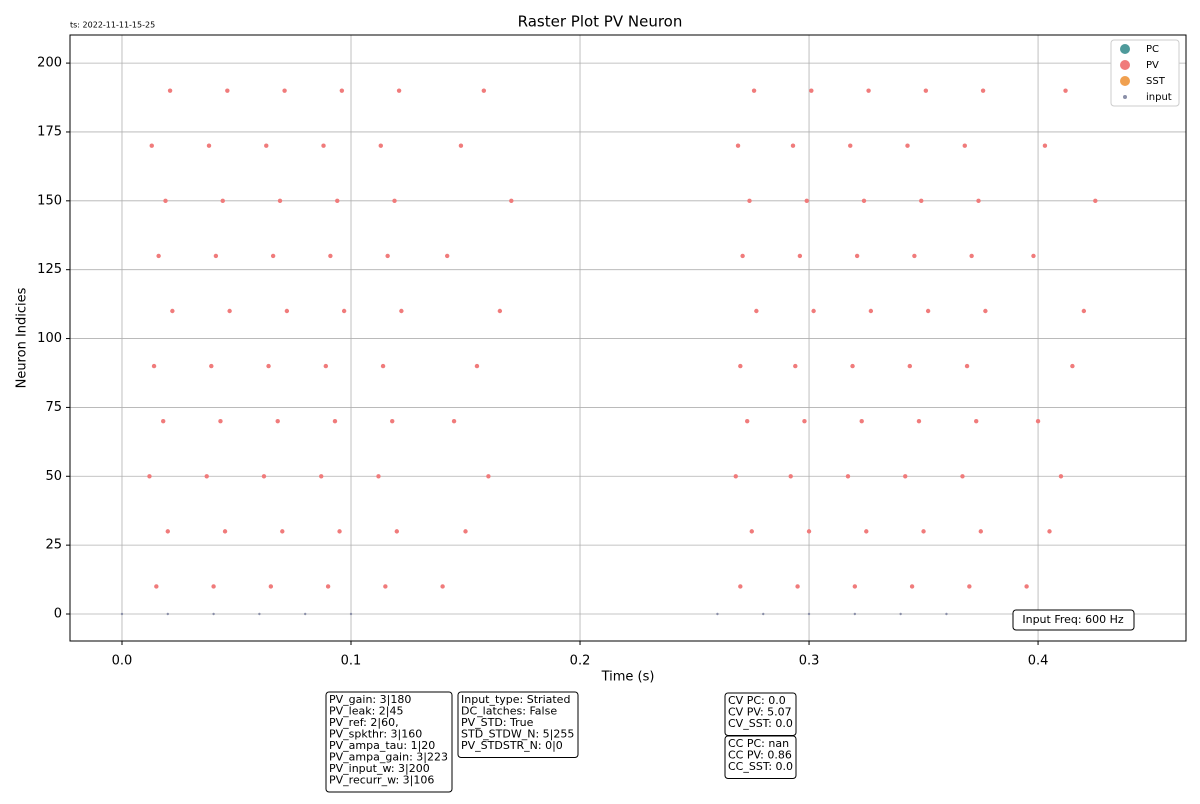 The width and height of the screenshot is (1200, 804). Describe the element at coordinates (1038, 661) in the screenshot. I see `x-tick-label: 0.4` at that location.